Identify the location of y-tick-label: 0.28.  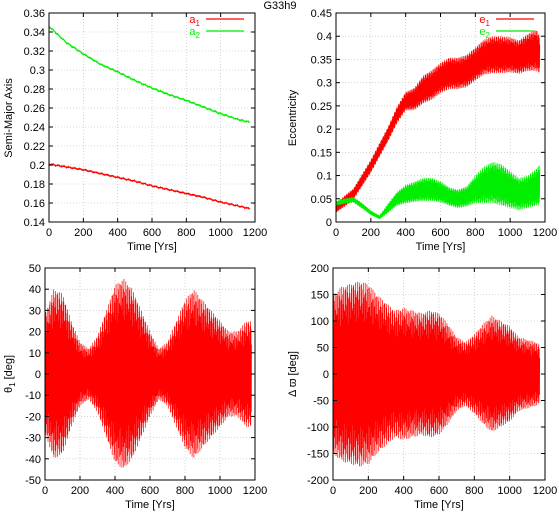
(34, 90).